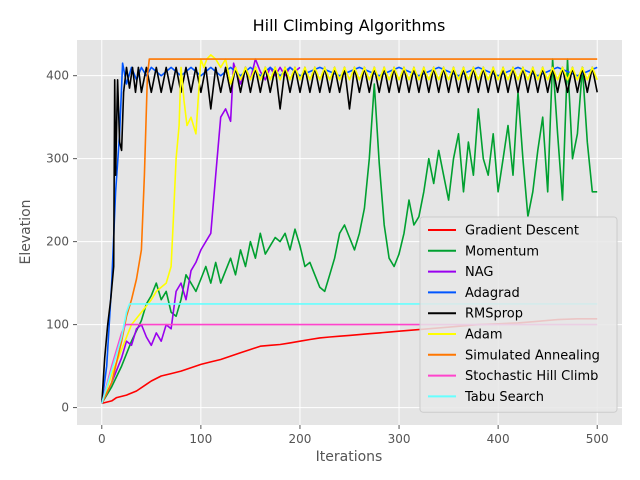  Describe the element at coordinates (494, 314) in the screenshot. I see `legend-entry-label: RMSprop` at that location.